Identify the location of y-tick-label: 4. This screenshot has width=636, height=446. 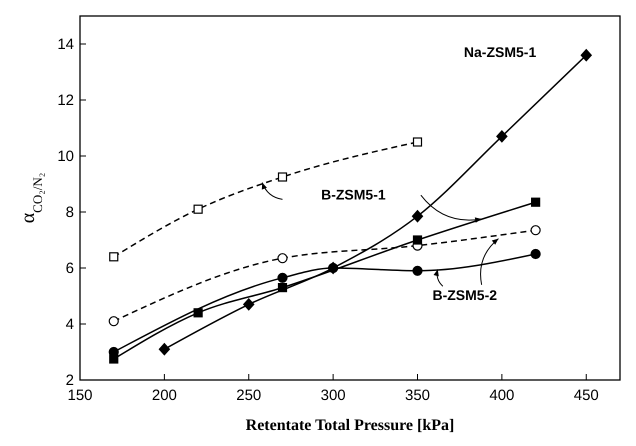
(70, 324).